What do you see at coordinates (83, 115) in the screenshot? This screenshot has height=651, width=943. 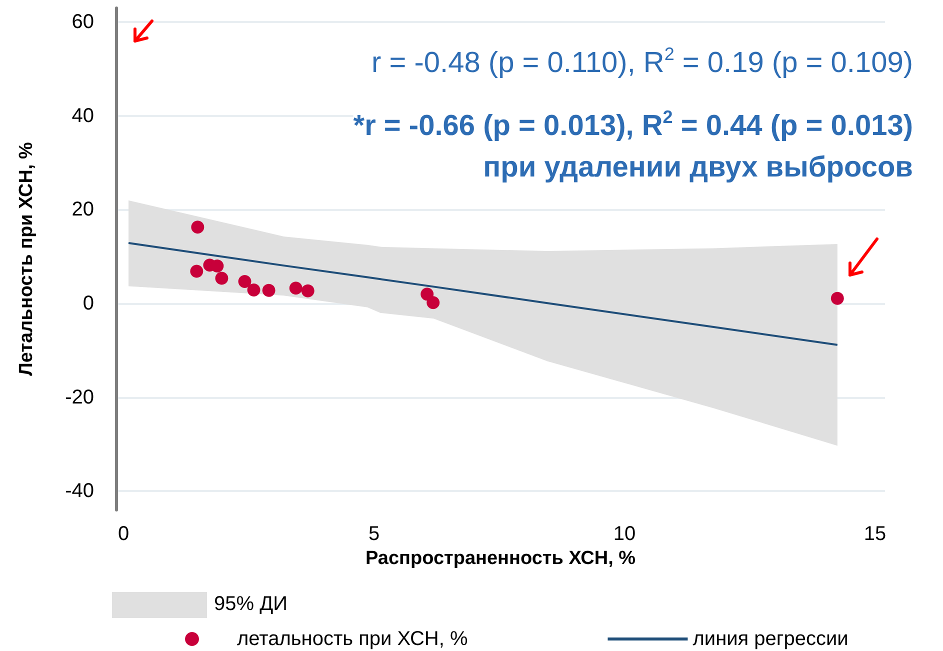 I see `y-tick-label: 40` at bounding box center [83, 115].